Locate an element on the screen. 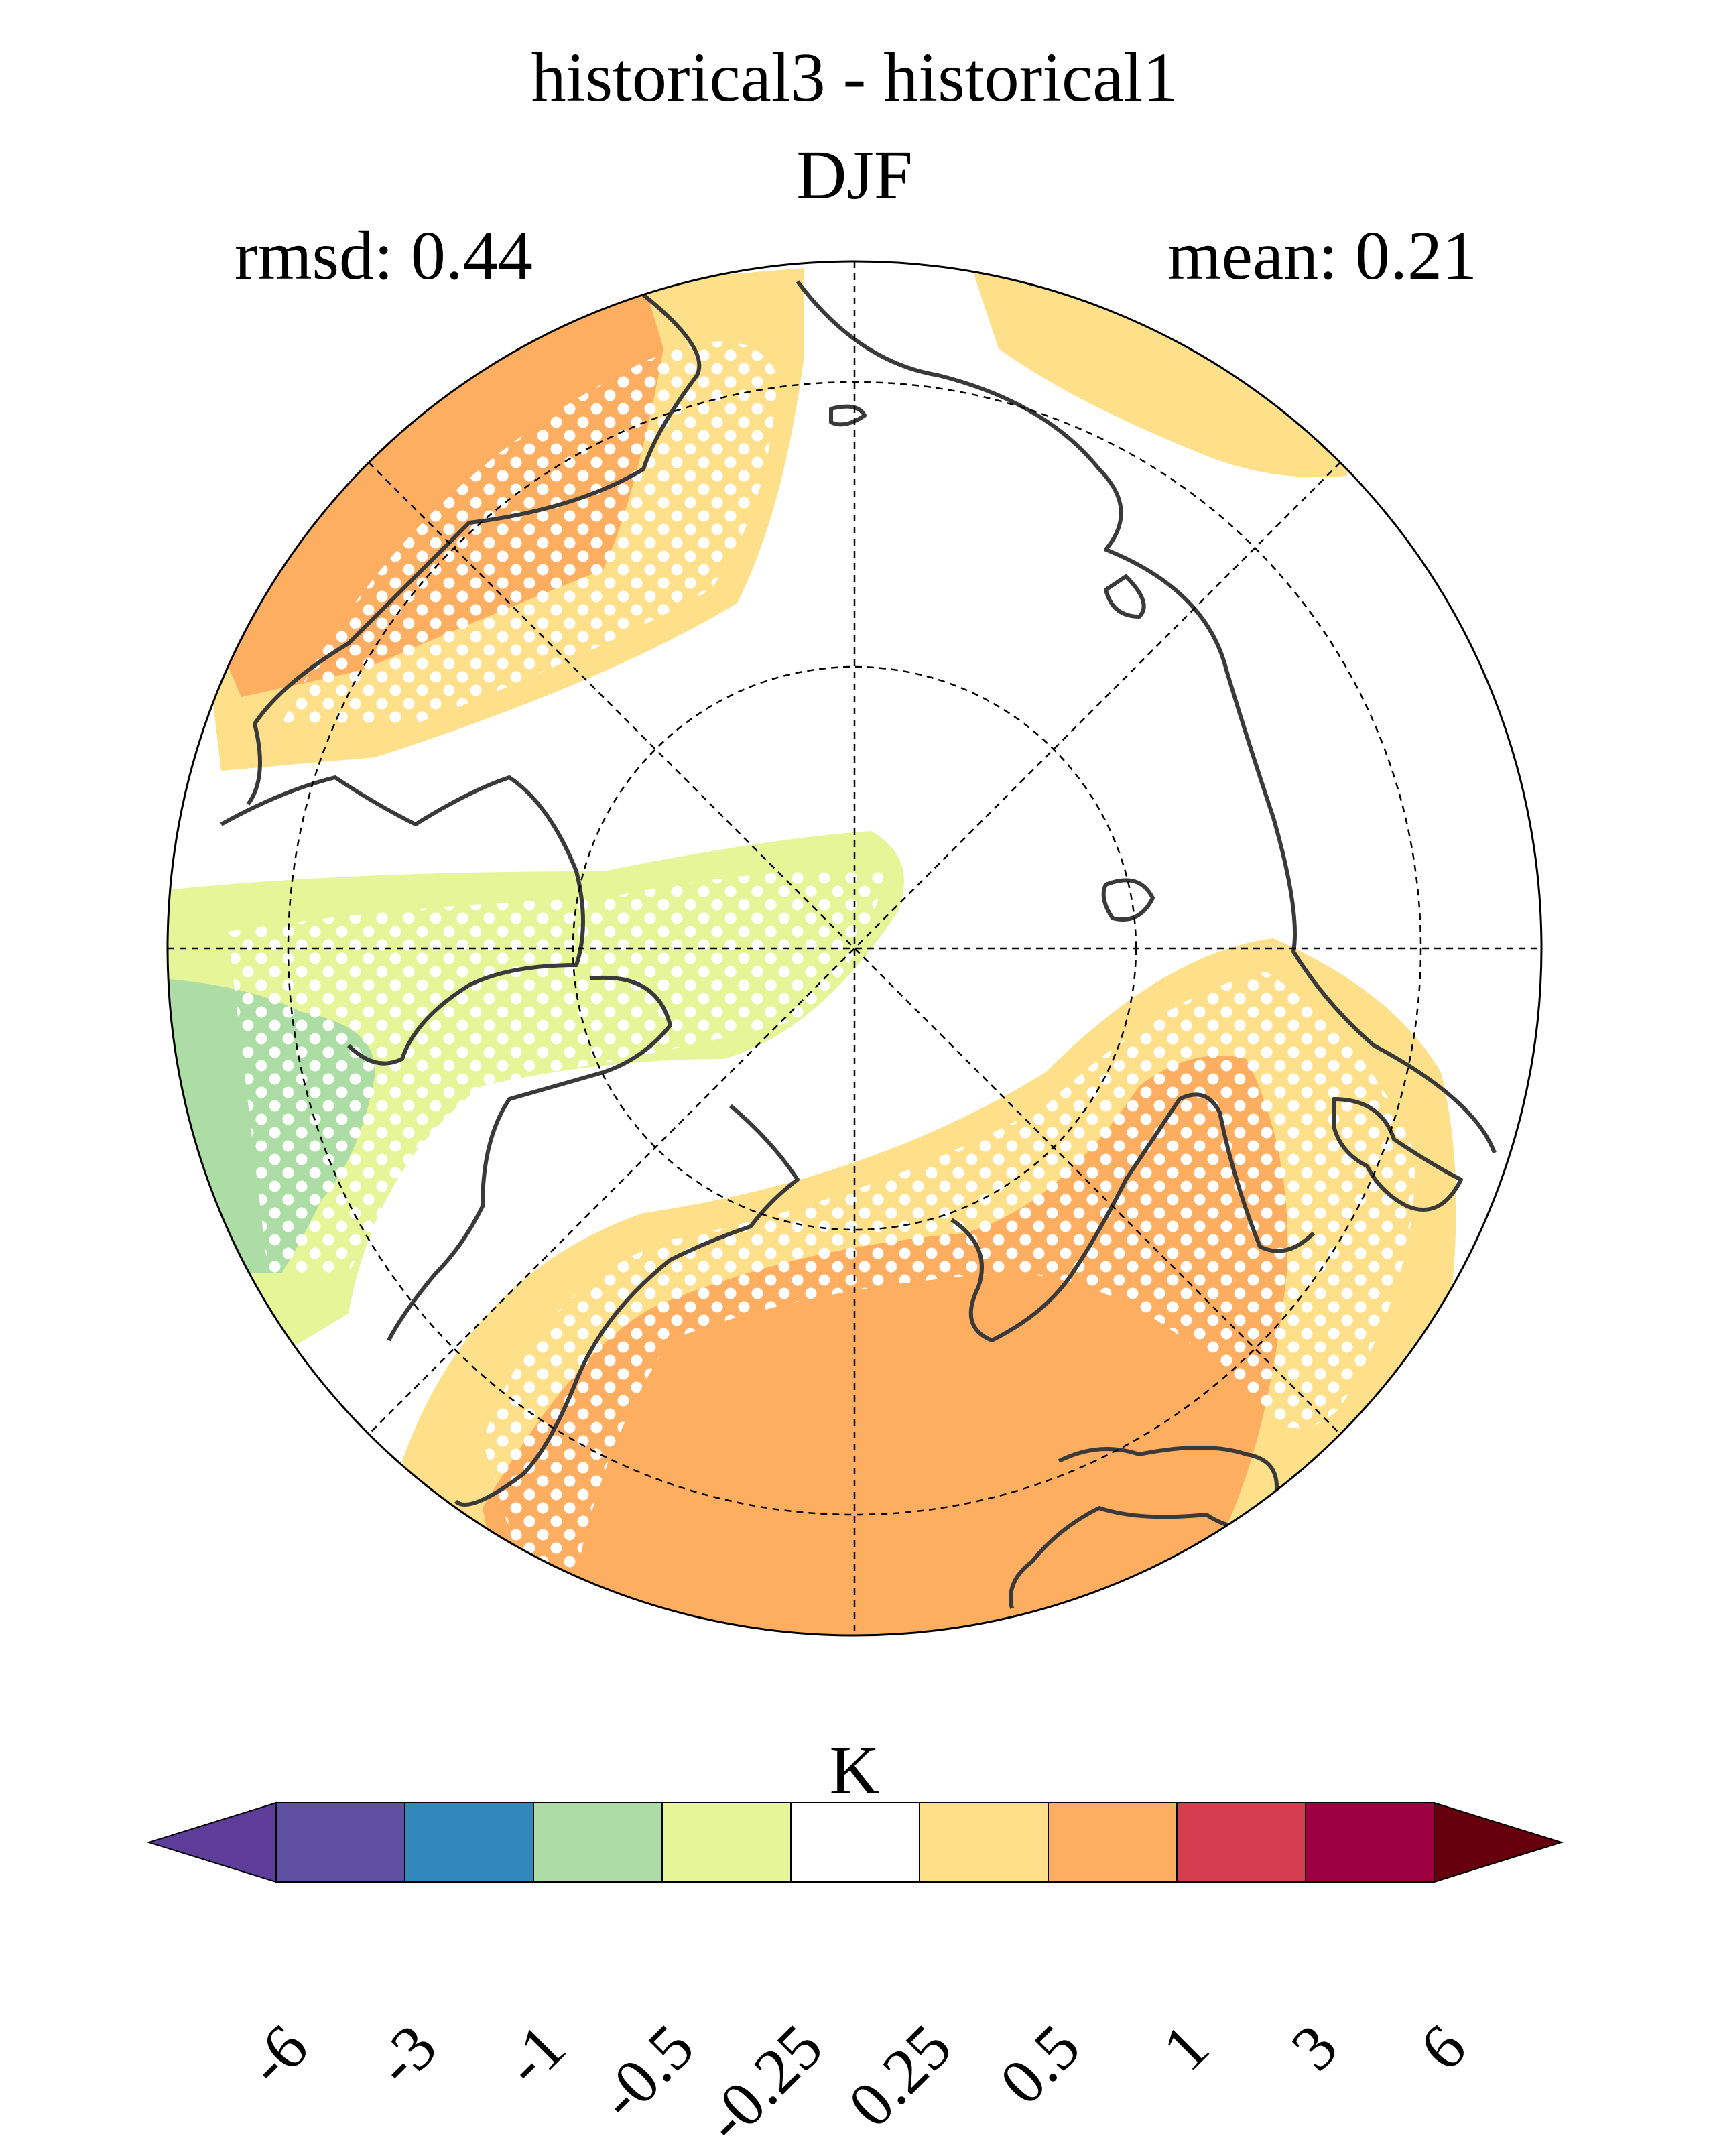 This screenshot has height=2156, width=1709. figure-title: historical3 - historical1 is located at coordinates (854, 77).